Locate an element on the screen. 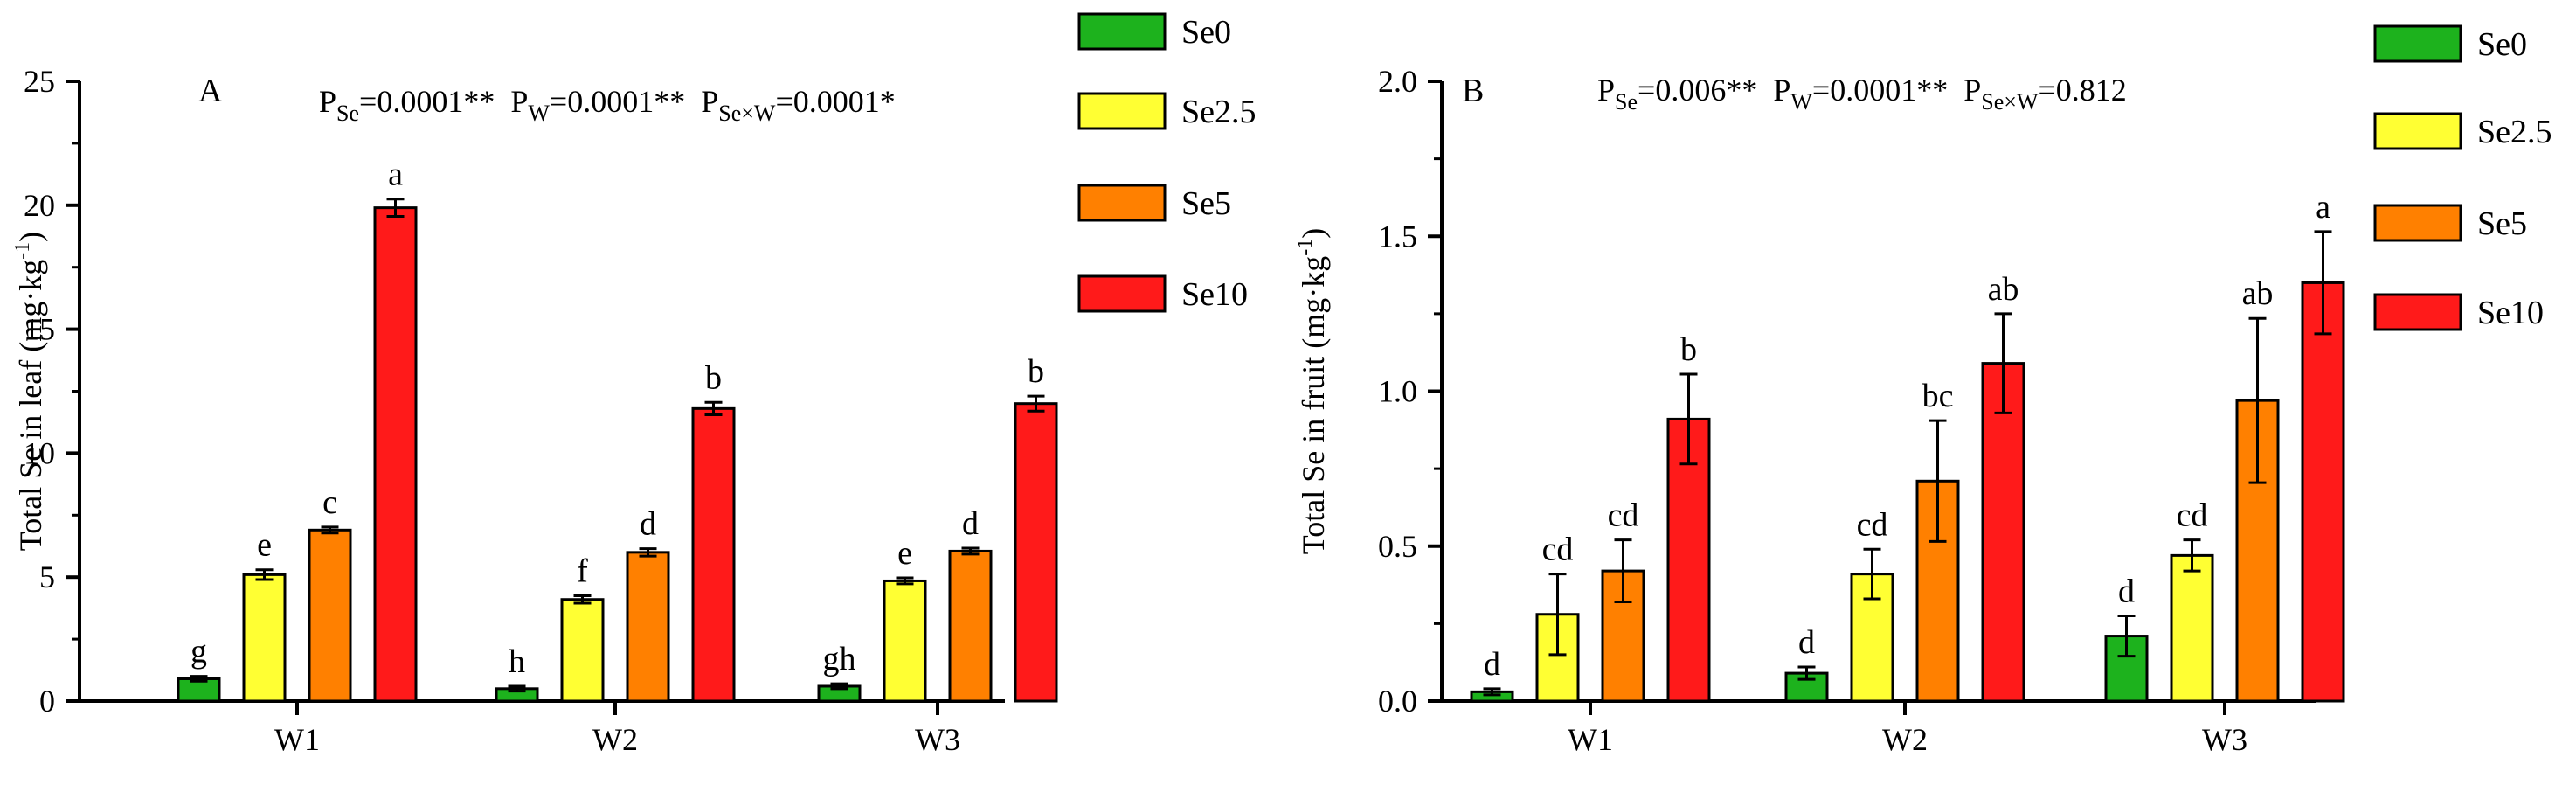 The height and width of the screenshot is (799, 2576). significance-letter: f is located at coordinates (582, 570).